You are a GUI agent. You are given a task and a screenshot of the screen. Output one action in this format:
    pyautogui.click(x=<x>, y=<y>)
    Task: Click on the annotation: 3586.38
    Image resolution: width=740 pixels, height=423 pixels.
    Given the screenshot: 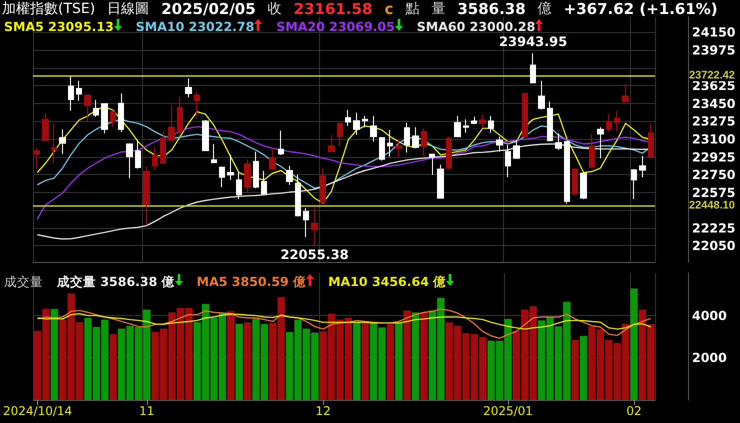 What is the action you would take?
    pyautogui.click(x=491, y=9)
    